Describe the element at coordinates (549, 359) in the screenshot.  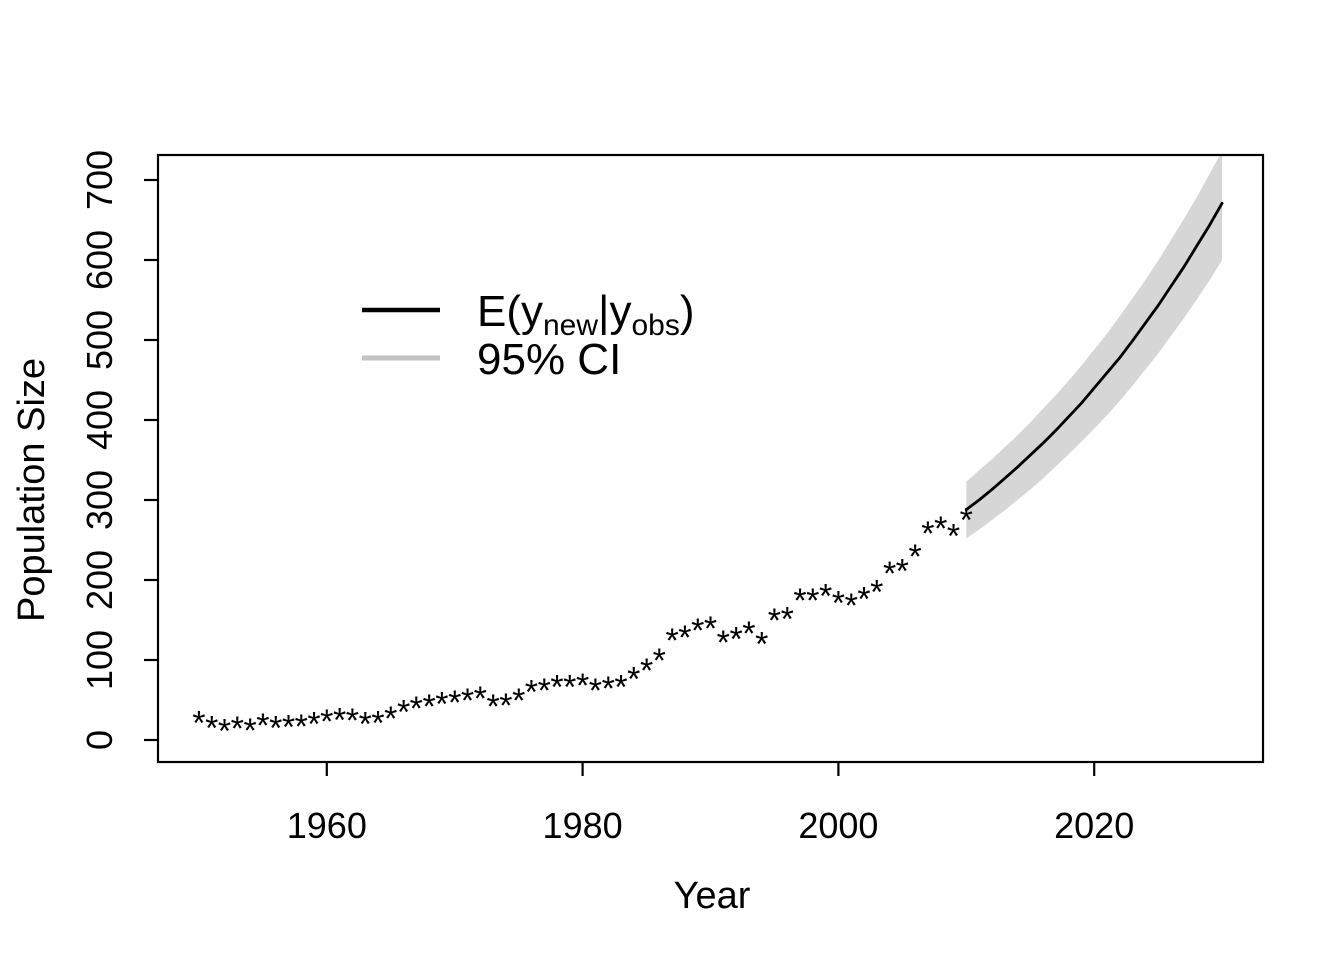
I see `legend-label: 95% CI` at that location.